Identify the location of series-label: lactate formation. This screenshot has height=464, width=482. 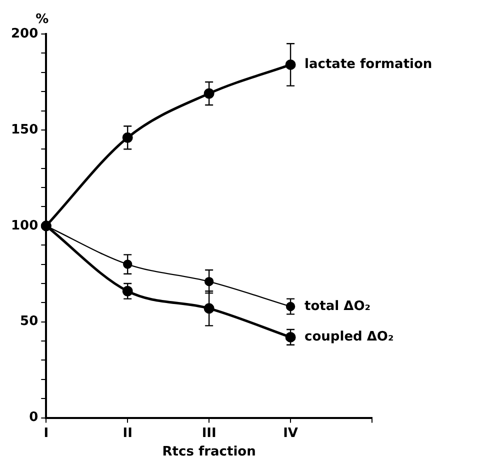
(368, 64).